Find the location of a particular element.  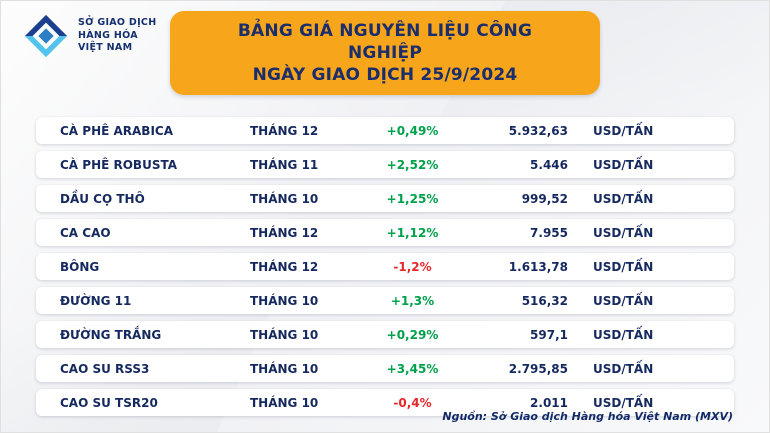

banner-title-line-1: BẢNG GIÁ NGUYÊN LIỆU CÔNG NGHIỆP is located at coordinates (385, 42).